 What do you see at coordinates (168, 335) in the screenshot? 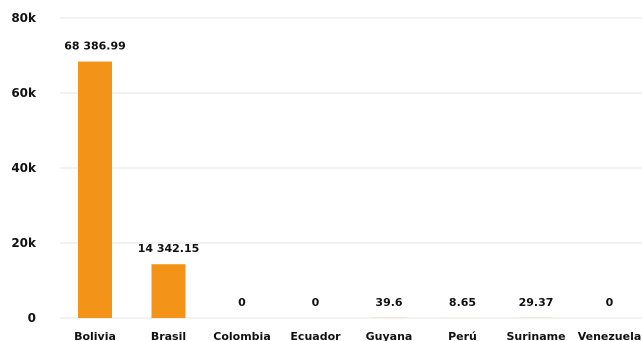
I see `x-tick-label-brasil: Brasil` at bounding box center [168, 335].